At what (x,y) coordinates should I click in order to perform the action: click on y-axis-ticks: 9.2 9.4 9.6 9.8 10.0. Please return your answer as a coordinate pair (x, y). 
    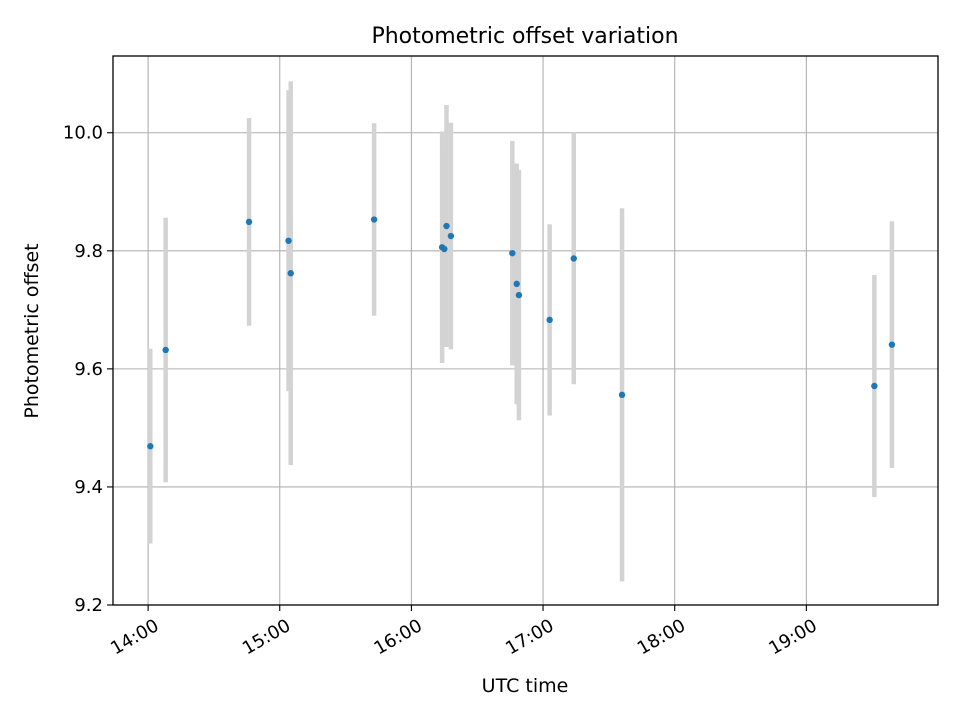
    Looking at the image, I should click on (88, 369).